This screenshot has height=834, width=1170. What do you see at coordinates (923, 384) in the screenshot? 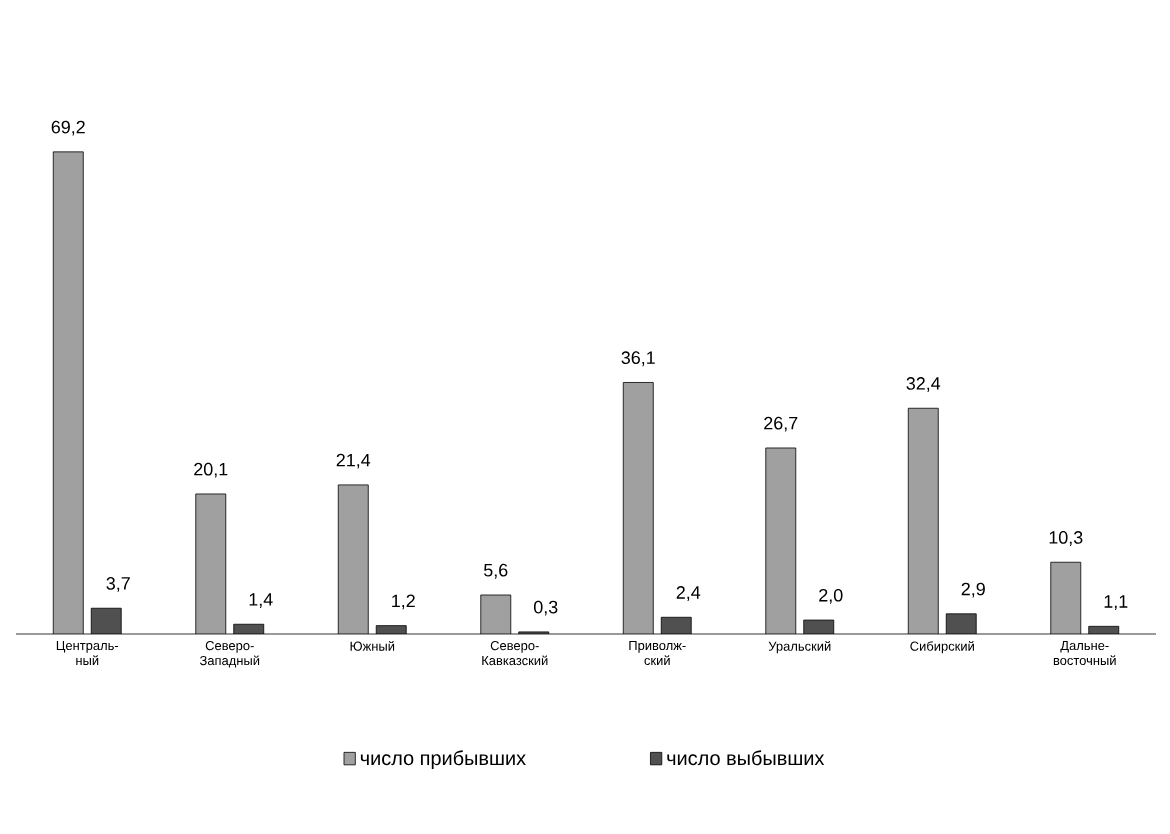
I see `data-label: 32,4` at bounding box center [923, 384].